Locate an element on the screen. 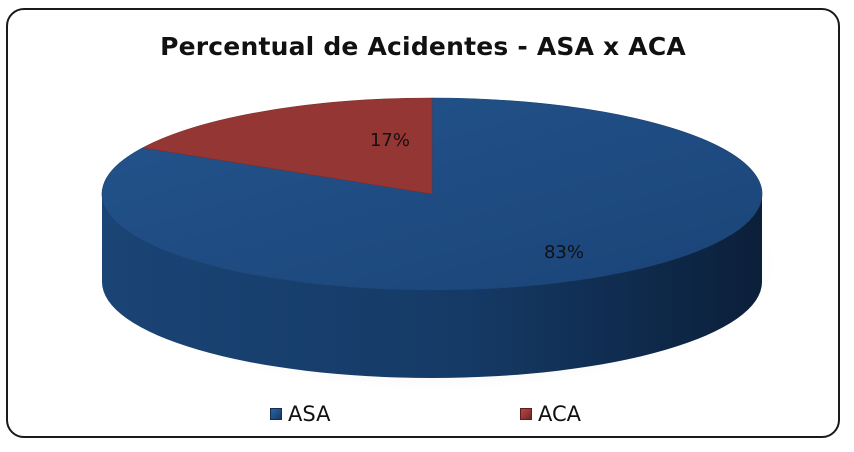 The height and width of the screenshot is (452, 854). data-label-aca: 17% is located at coordinates (390, 140).